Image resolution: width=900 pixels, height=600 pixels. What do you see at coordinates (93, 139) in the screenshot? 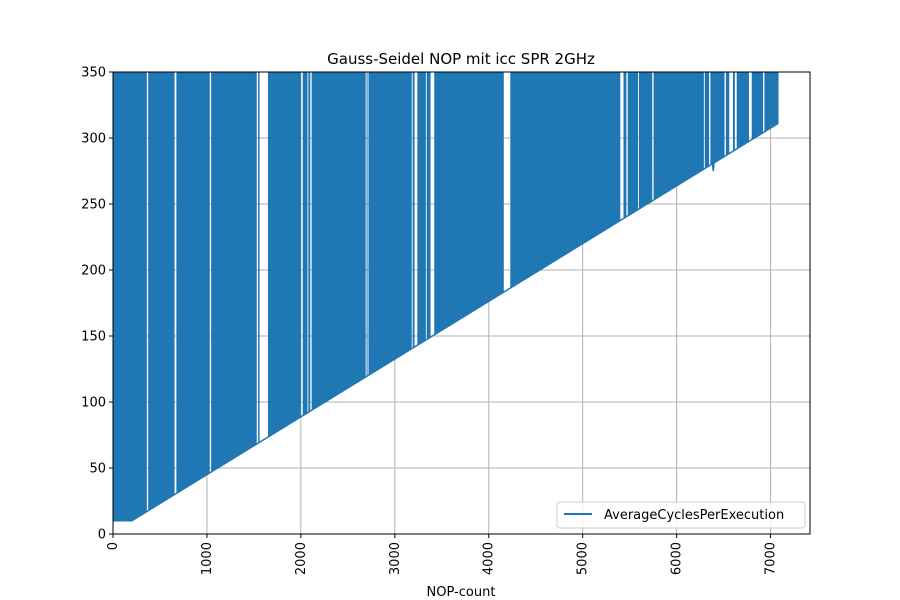
I see `y-tick-label: 300` at bounding box center [93, 139].